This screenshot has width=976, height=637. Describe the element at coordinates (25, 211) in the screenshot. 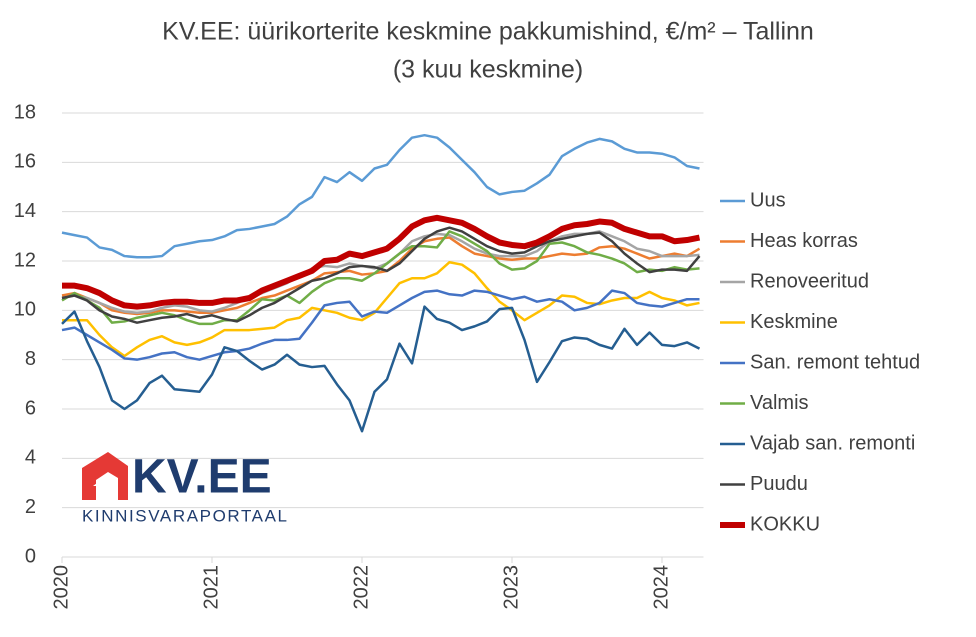

I see `y-tick-label: 14` at that location.